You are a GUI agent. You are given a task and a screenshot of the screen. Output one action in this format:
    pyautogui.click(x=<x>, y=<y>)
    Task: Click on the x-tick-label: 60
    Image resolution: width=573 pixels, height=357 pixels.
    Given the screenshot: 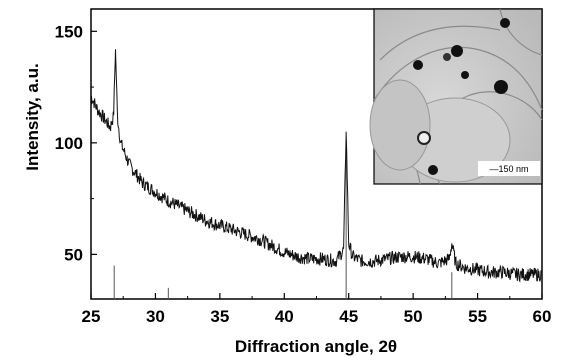 What is the action you would take?
    pyautogui.click(x=542, y=316)
    